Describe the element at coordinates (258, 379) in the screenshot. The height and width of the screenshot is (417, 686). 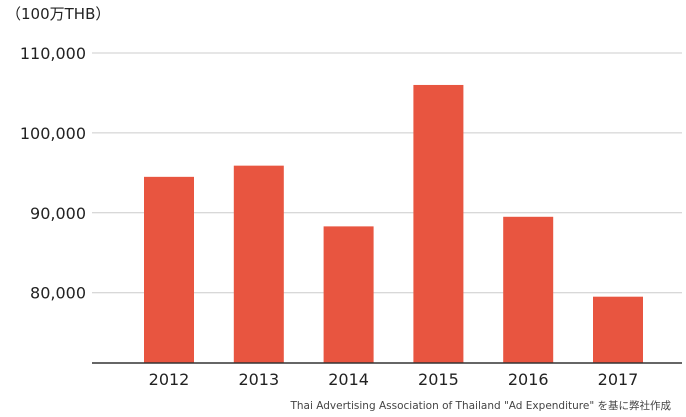
I see `x-tick-label: 2013` at that location.